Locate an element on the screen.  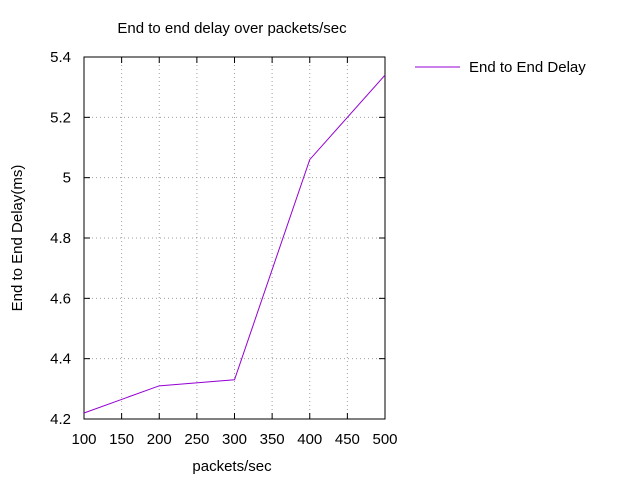
y-tick-label-4.2: 4.2 is located at coordinates (60, 419).